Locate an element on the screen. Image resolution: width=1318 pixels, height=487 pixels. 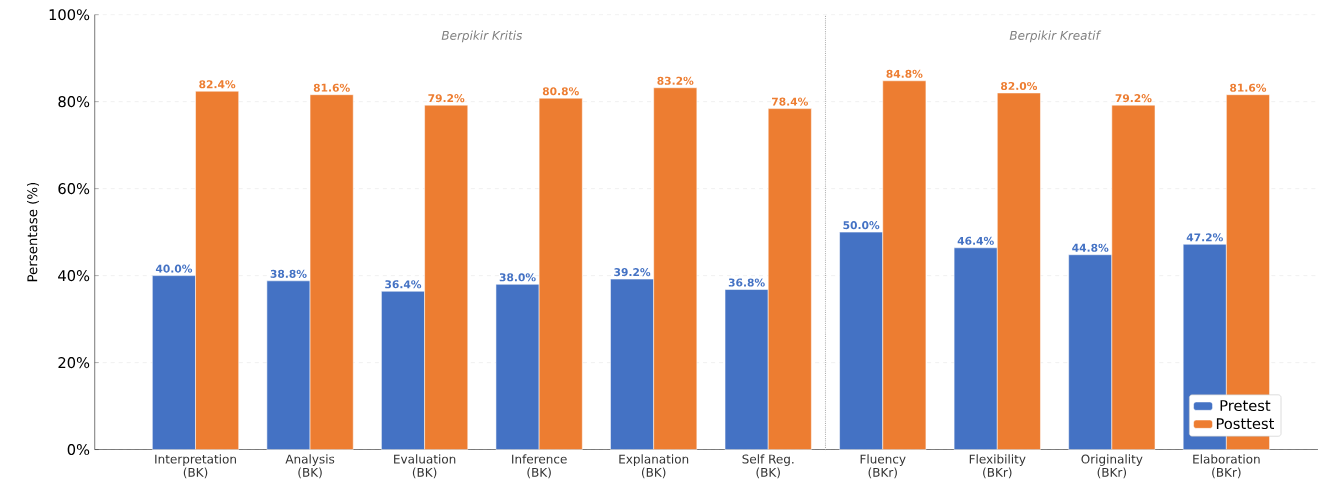
data-label: 84.8% is located at coordinates (904, 73).